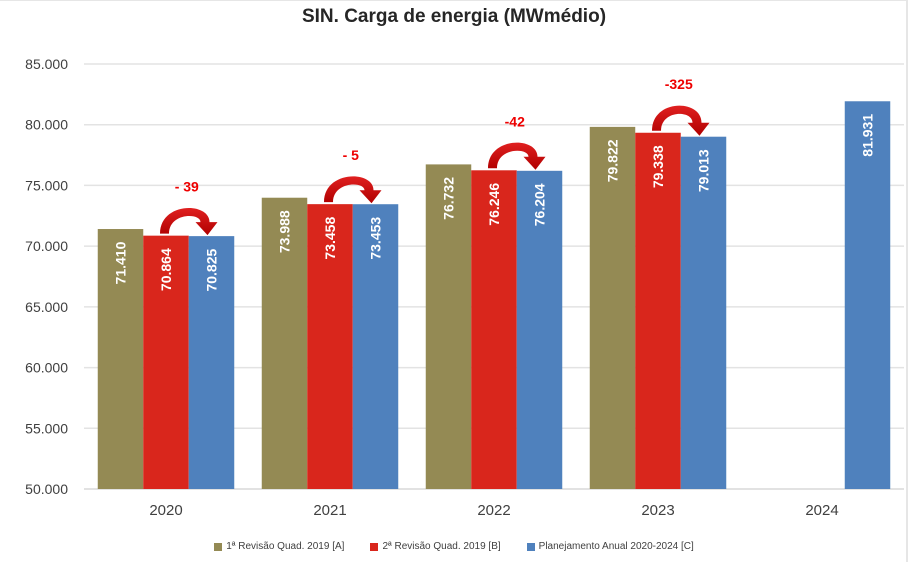  I want to click on y-tick-label: 80.000, so click(46, 125).